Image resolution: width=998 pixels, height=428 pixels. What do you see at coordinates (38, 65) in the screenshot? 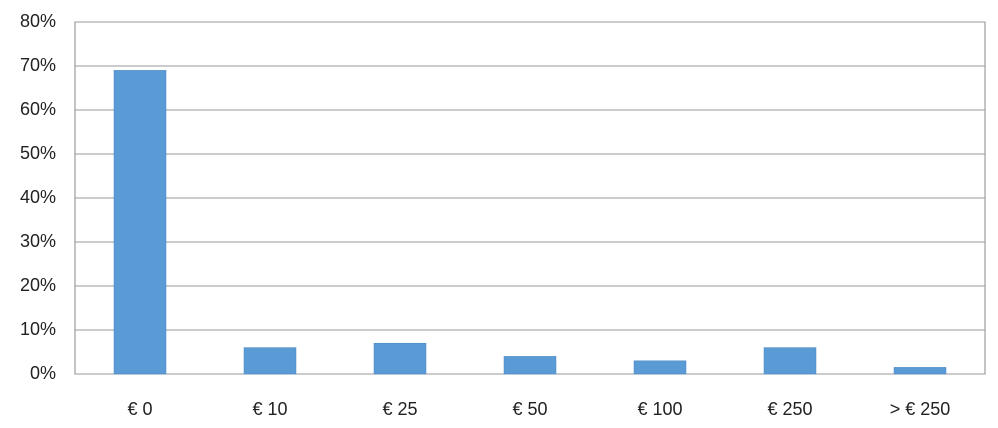
I see `y-tick-label: 70%` at bounding box center [38, 65].